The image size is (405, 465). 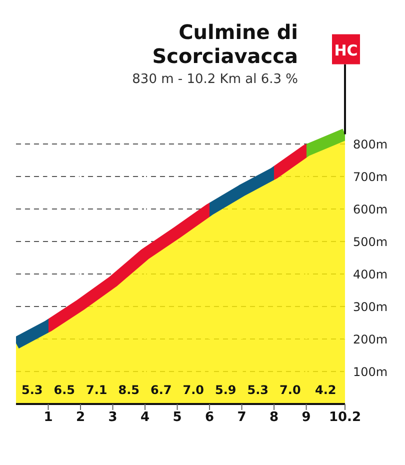 I want to click on x-tick-label: 9, so click(x=306, y=418).